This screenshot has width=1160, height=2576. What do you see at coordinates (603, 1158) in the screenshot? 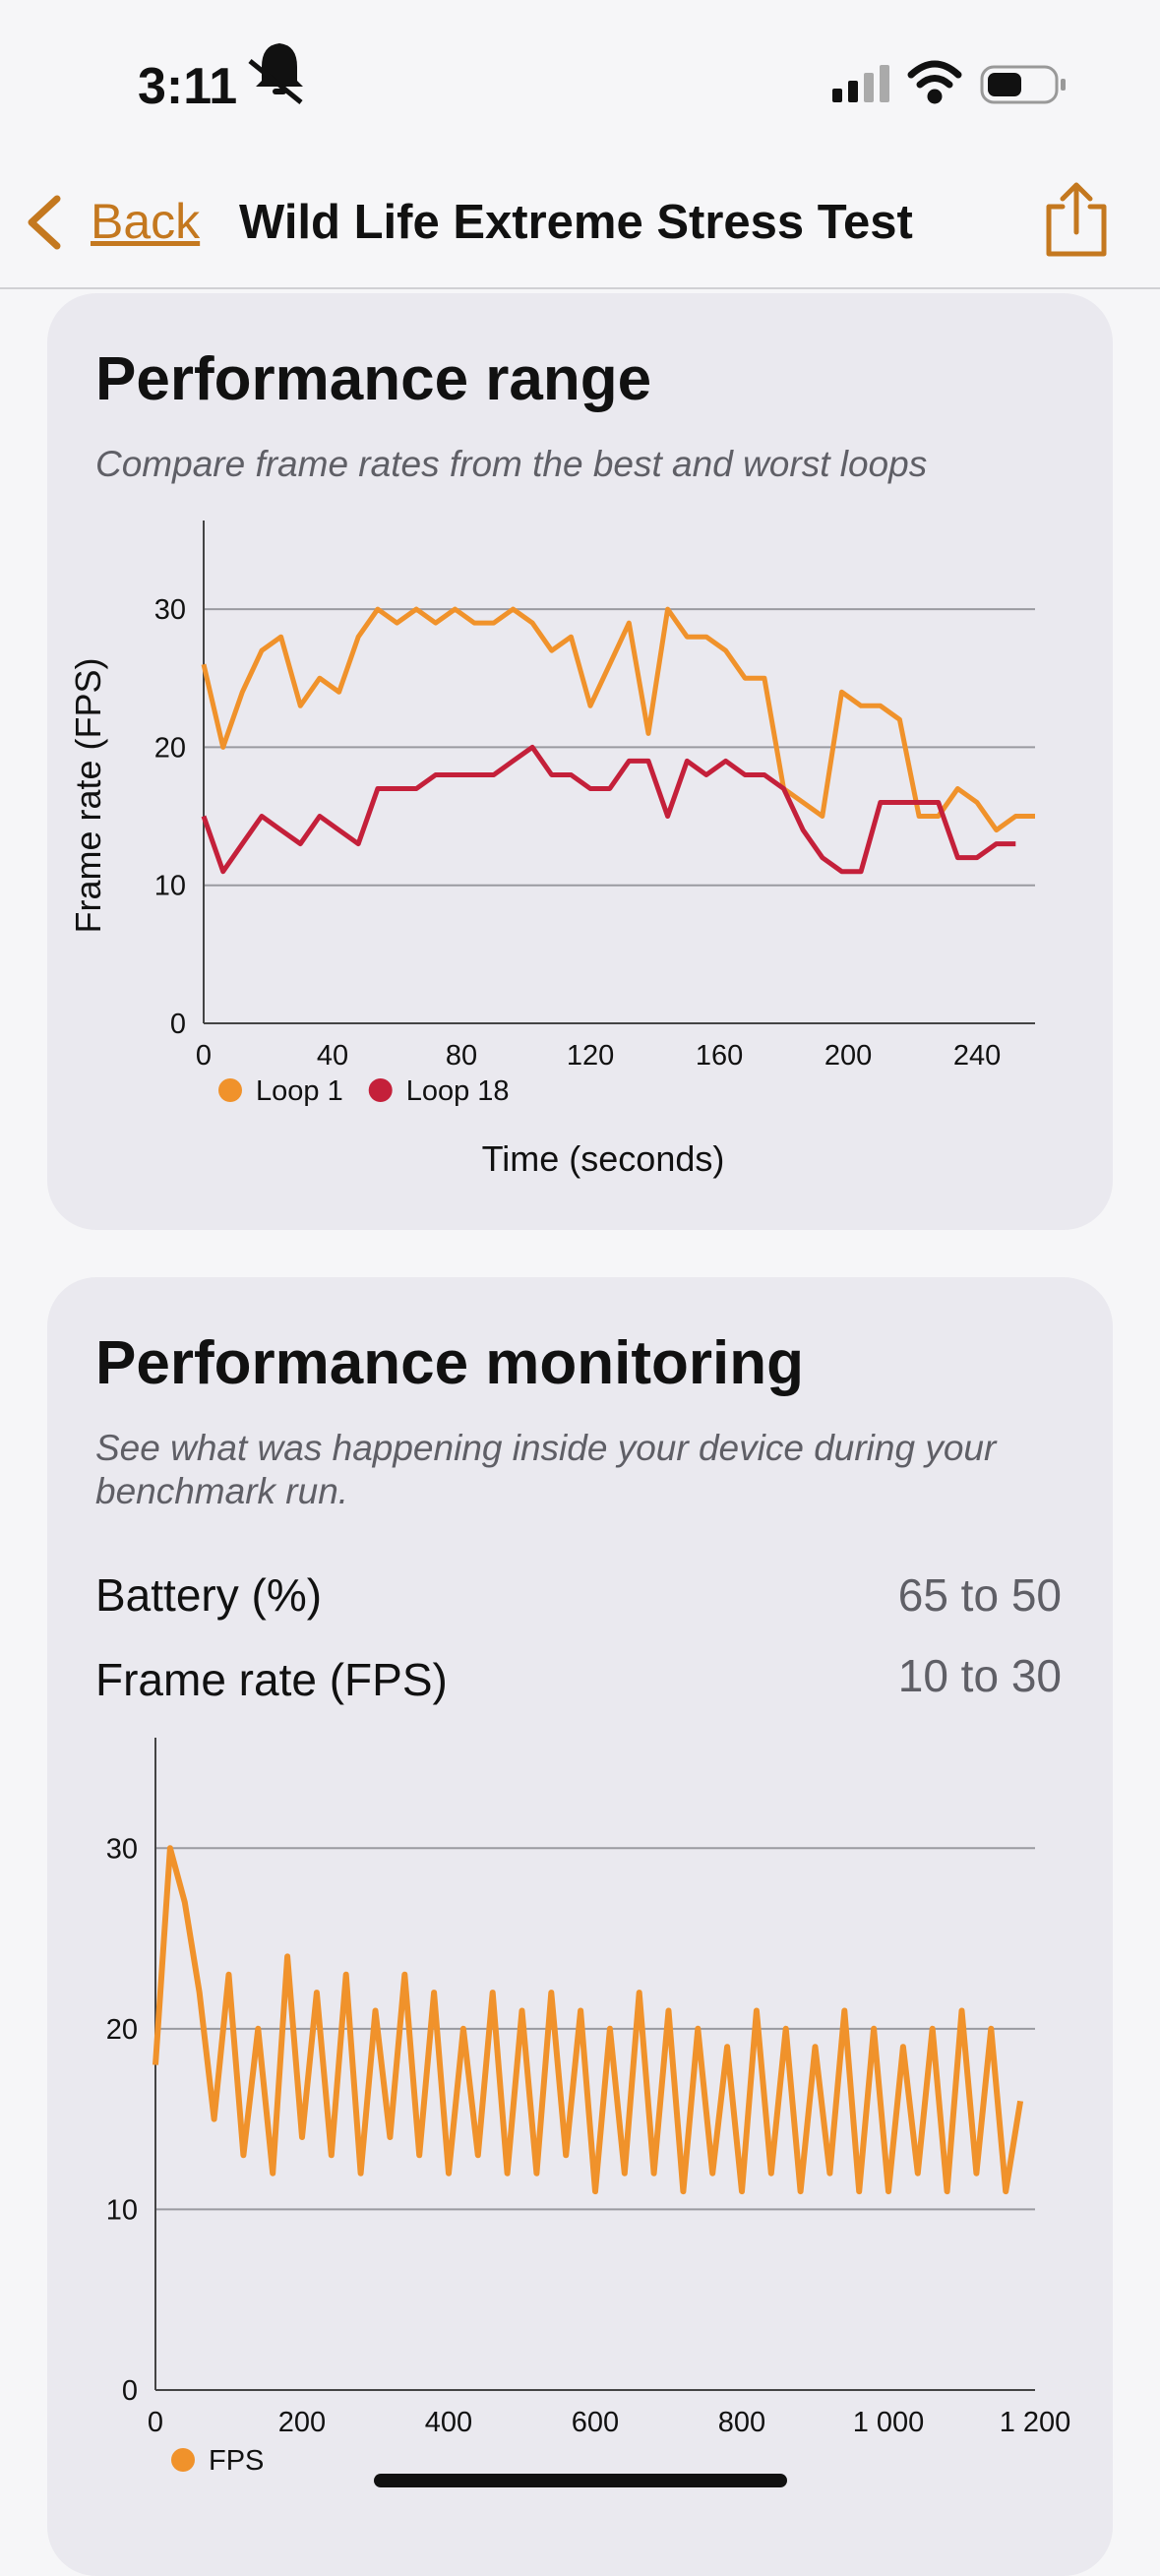
I see `x-axis-label: Time (seconds)` at bounding box center [603, 1158].